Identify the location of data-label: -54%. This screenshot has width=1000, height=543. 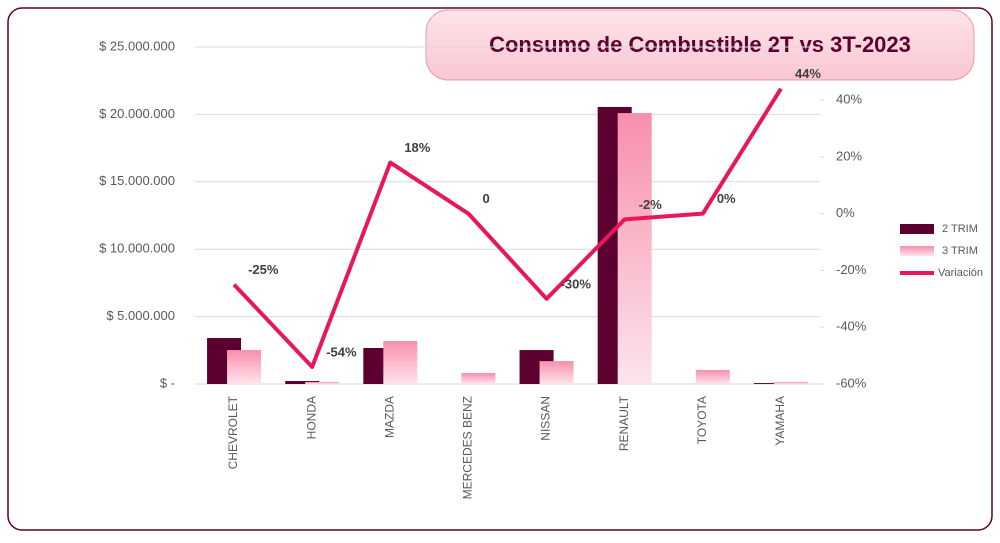
(341, 351).